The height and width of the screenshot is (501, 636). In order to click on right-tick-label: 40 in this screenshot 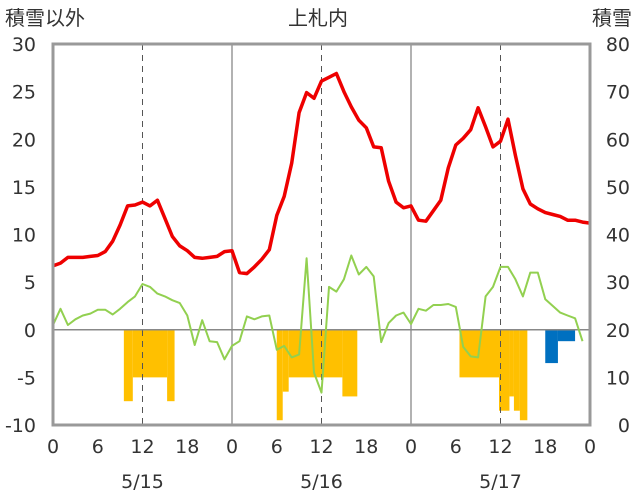, I will do `click(618, 236)`.